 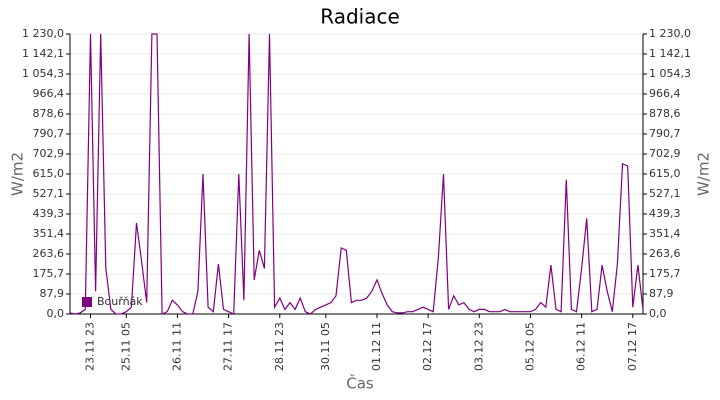 What do you see at coordinates (529, 346) in the screenshot?
I see `x-tick-label: 05.12 05` at bounding box center [529, 346].